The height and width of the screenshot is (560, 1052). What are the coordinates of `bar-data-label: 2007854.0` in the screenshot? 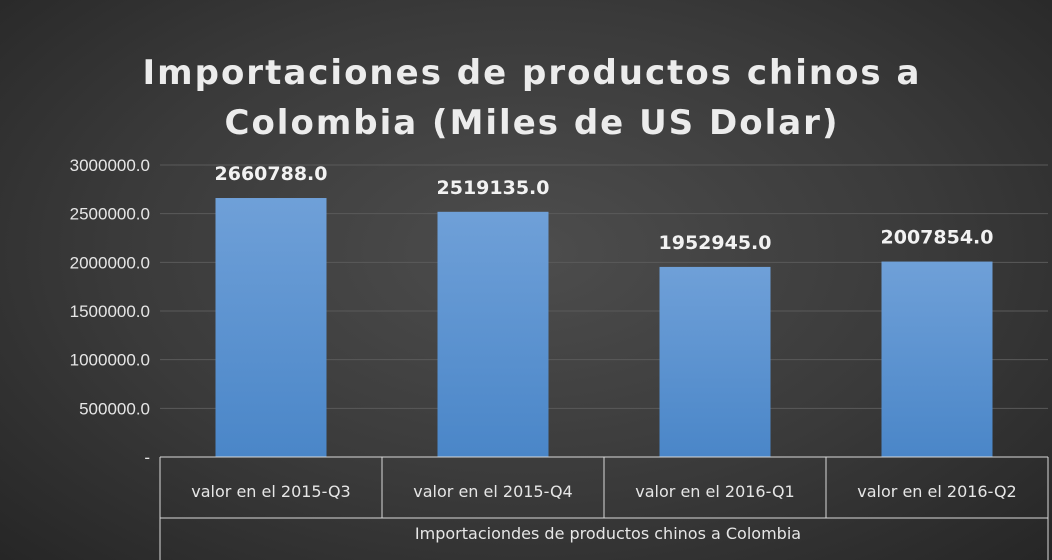 It's located at (937, 238).